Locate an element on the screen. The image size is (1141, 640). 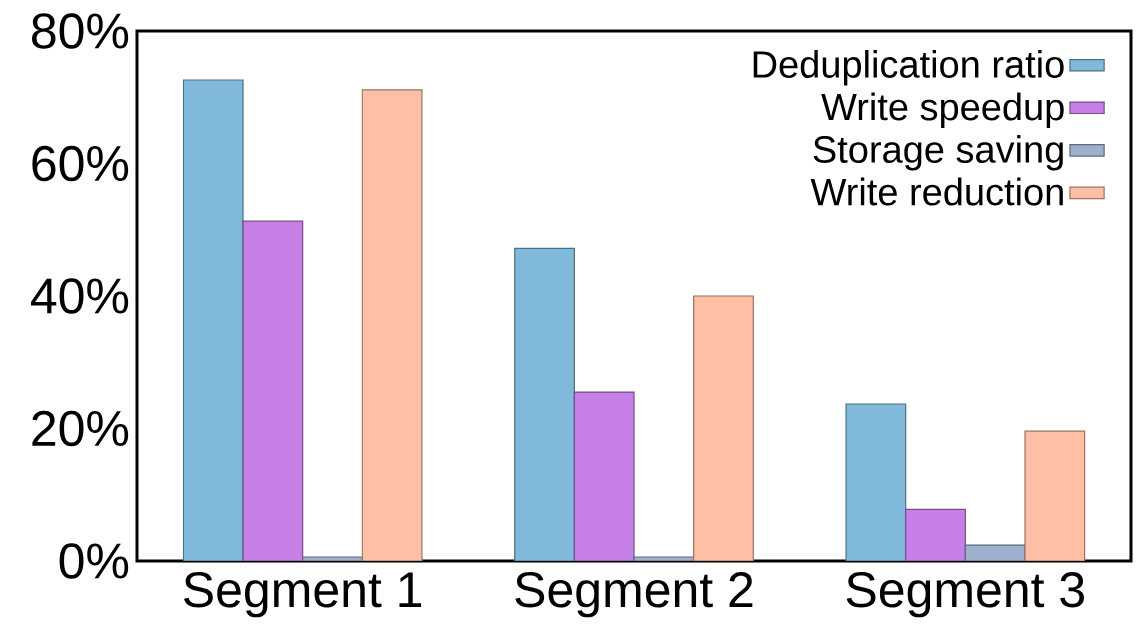
y-tick-label: 80% is located at coordinates (80, 31).